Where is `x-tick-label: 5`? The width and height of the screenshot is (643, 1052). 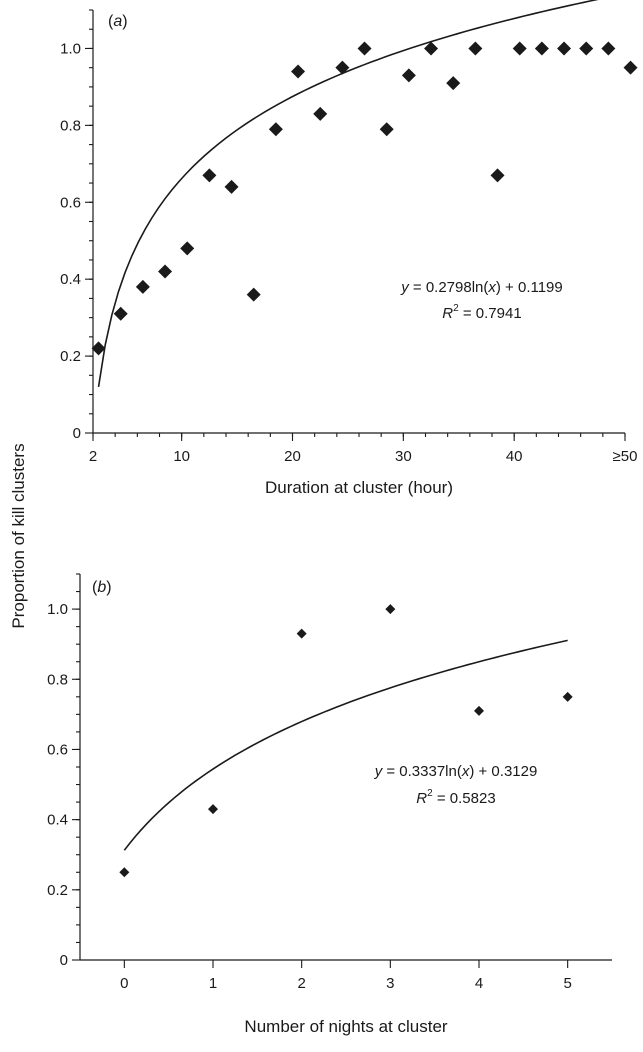
x-tick-label: 5 is located at coordinates (567, 983).